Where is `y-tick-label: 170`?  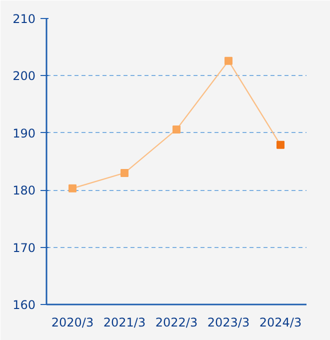 y-tick-label: 170 is located at coordinates (24, 247).